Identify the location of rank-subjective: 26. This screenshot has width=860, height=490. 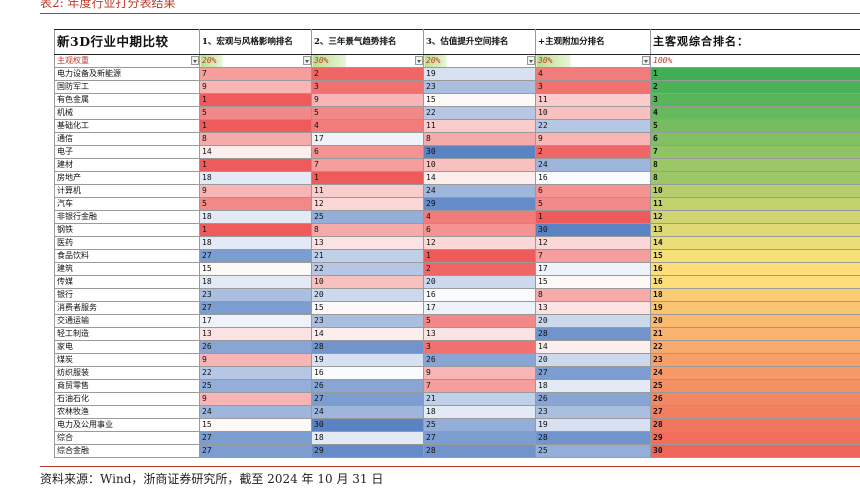
(593, 399).